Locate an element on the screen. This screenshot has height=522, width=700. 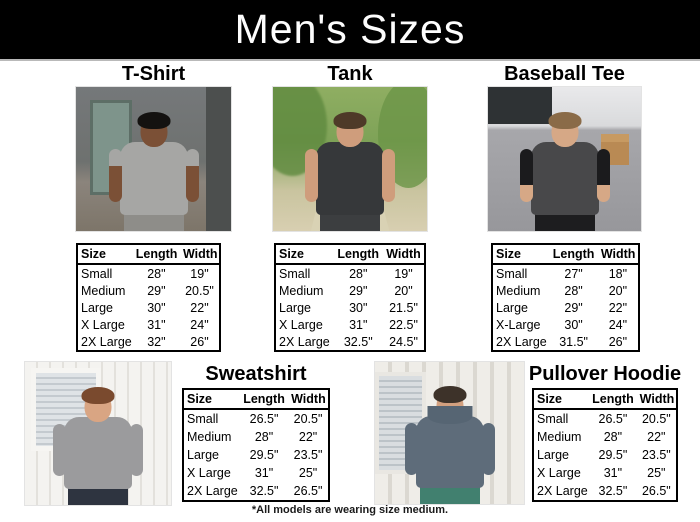
length-cell: 29" is located at coordinates (573, 307).